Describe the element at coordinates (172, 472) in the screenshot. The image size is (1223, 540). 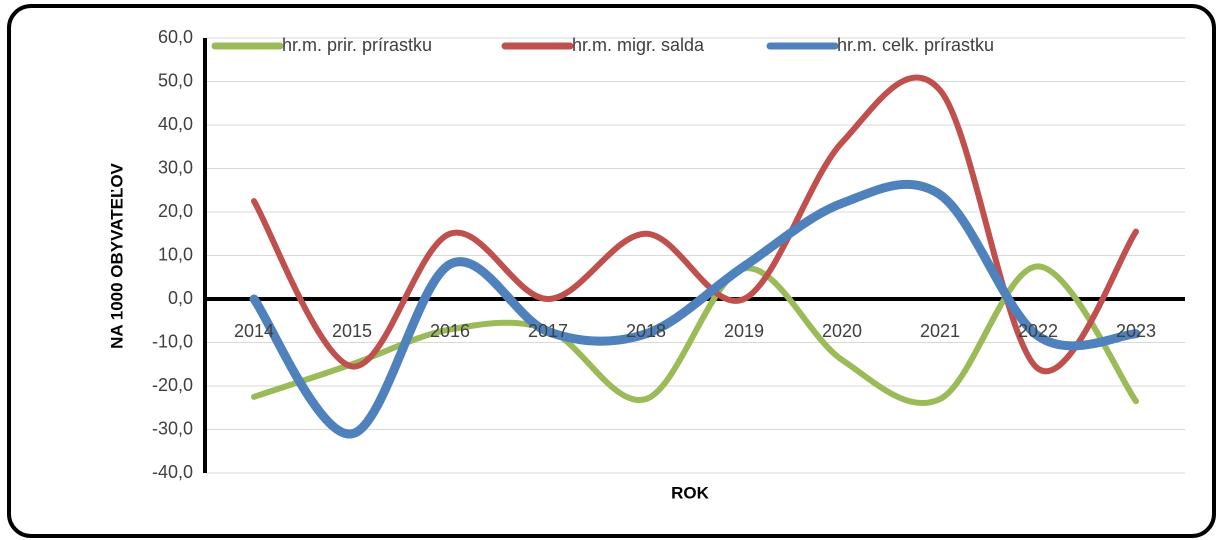
I see `y-tick-label: -40,0` at that location.